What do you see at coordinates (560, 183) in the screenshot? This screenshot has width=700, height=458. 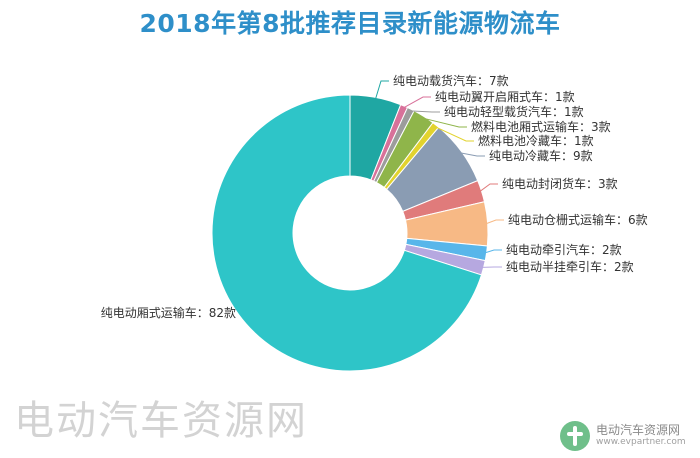 I see `slice-label-7: 纯电动封闭货车：3款` at bounding box center [560, 183].